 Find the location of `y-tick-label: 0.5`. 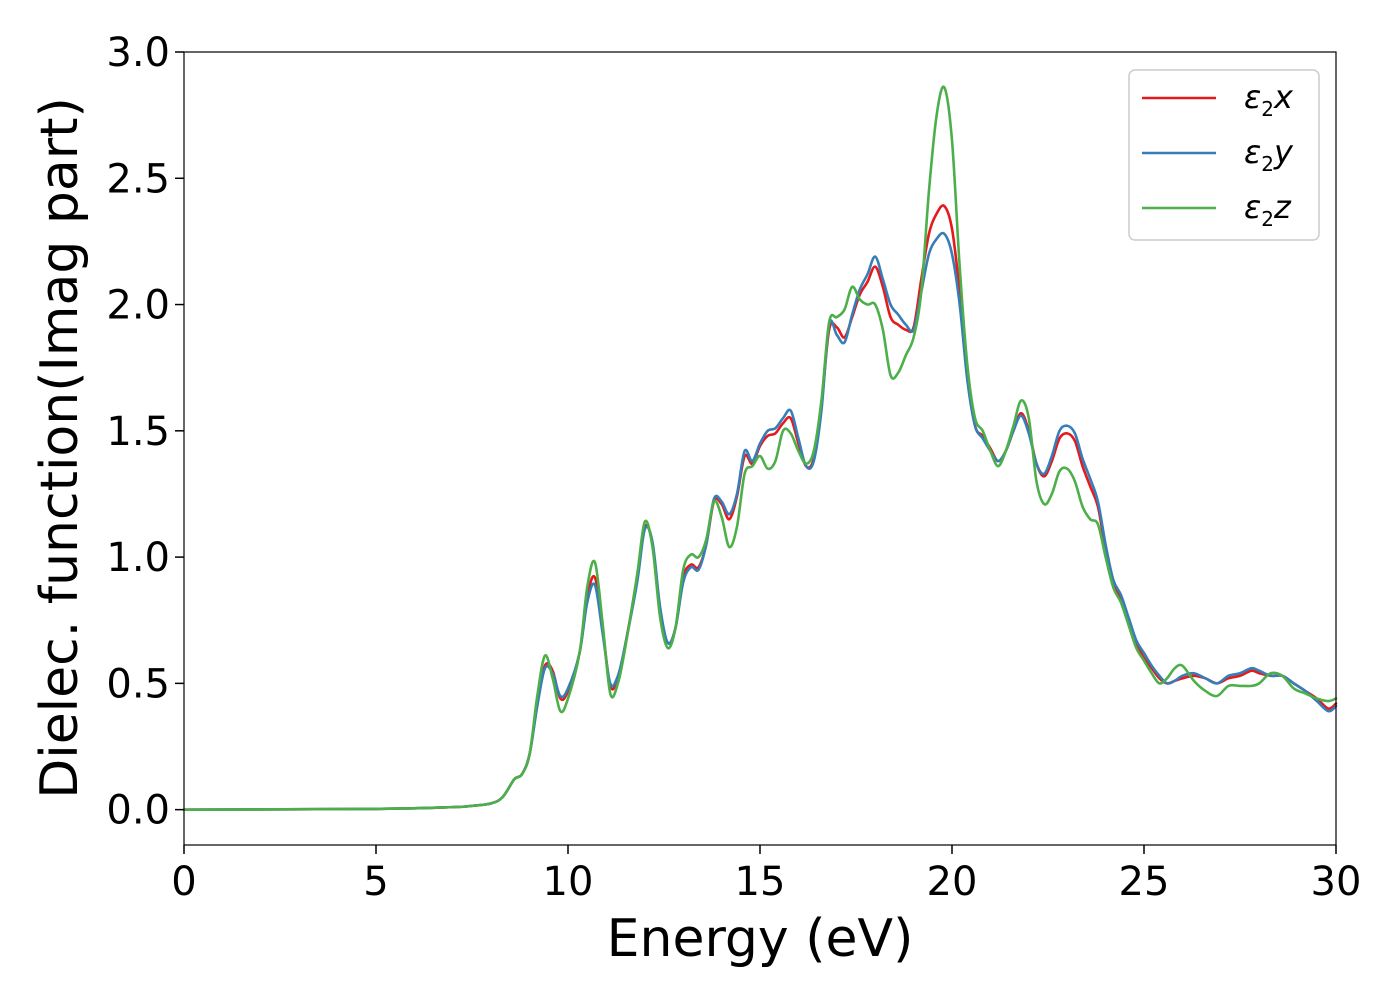

y-tick-label: 0.5 is located at coordinates (138, 684).